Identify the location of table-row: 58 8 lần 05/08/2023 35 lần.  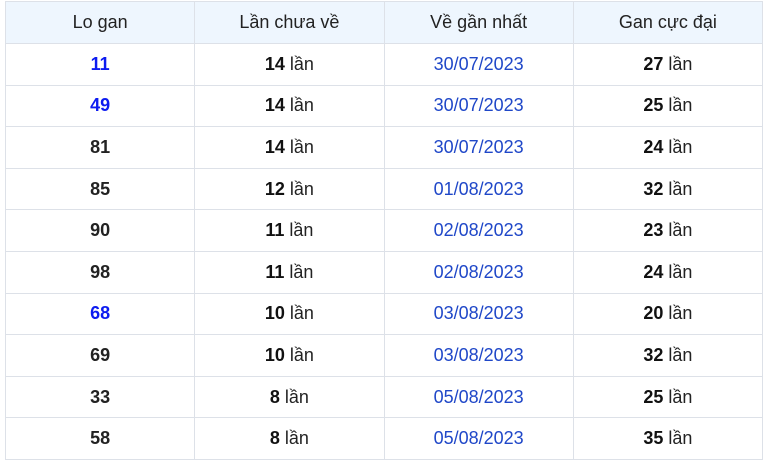
(384, 438).